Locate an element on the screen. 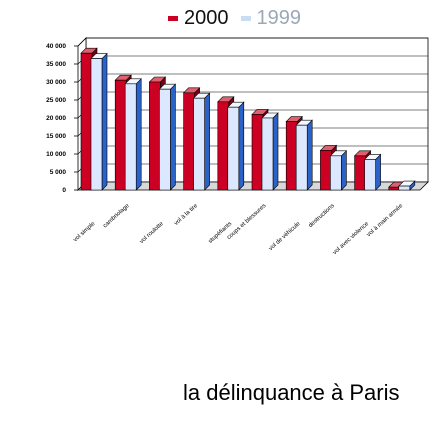 The image size is (439, 421). x-tick-label: vol avec violence is located at coordinates (351, 238).